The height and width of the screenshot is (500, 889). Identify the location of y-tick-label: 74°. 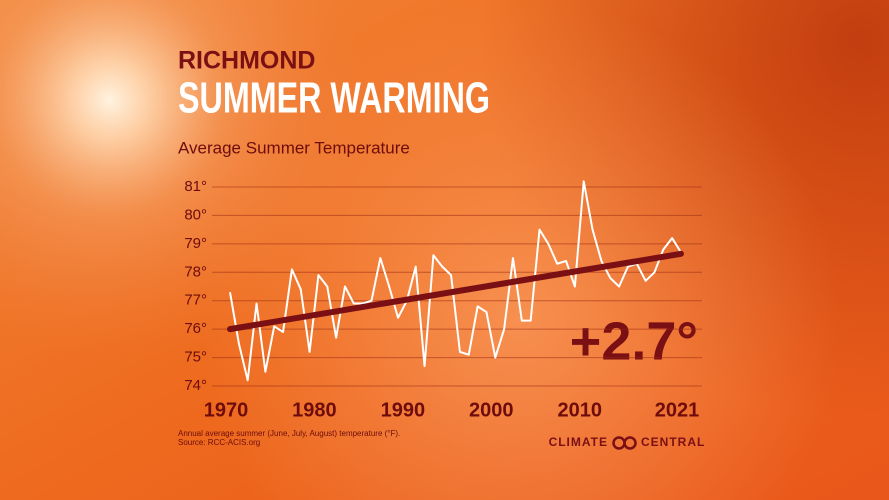
(195, 385).